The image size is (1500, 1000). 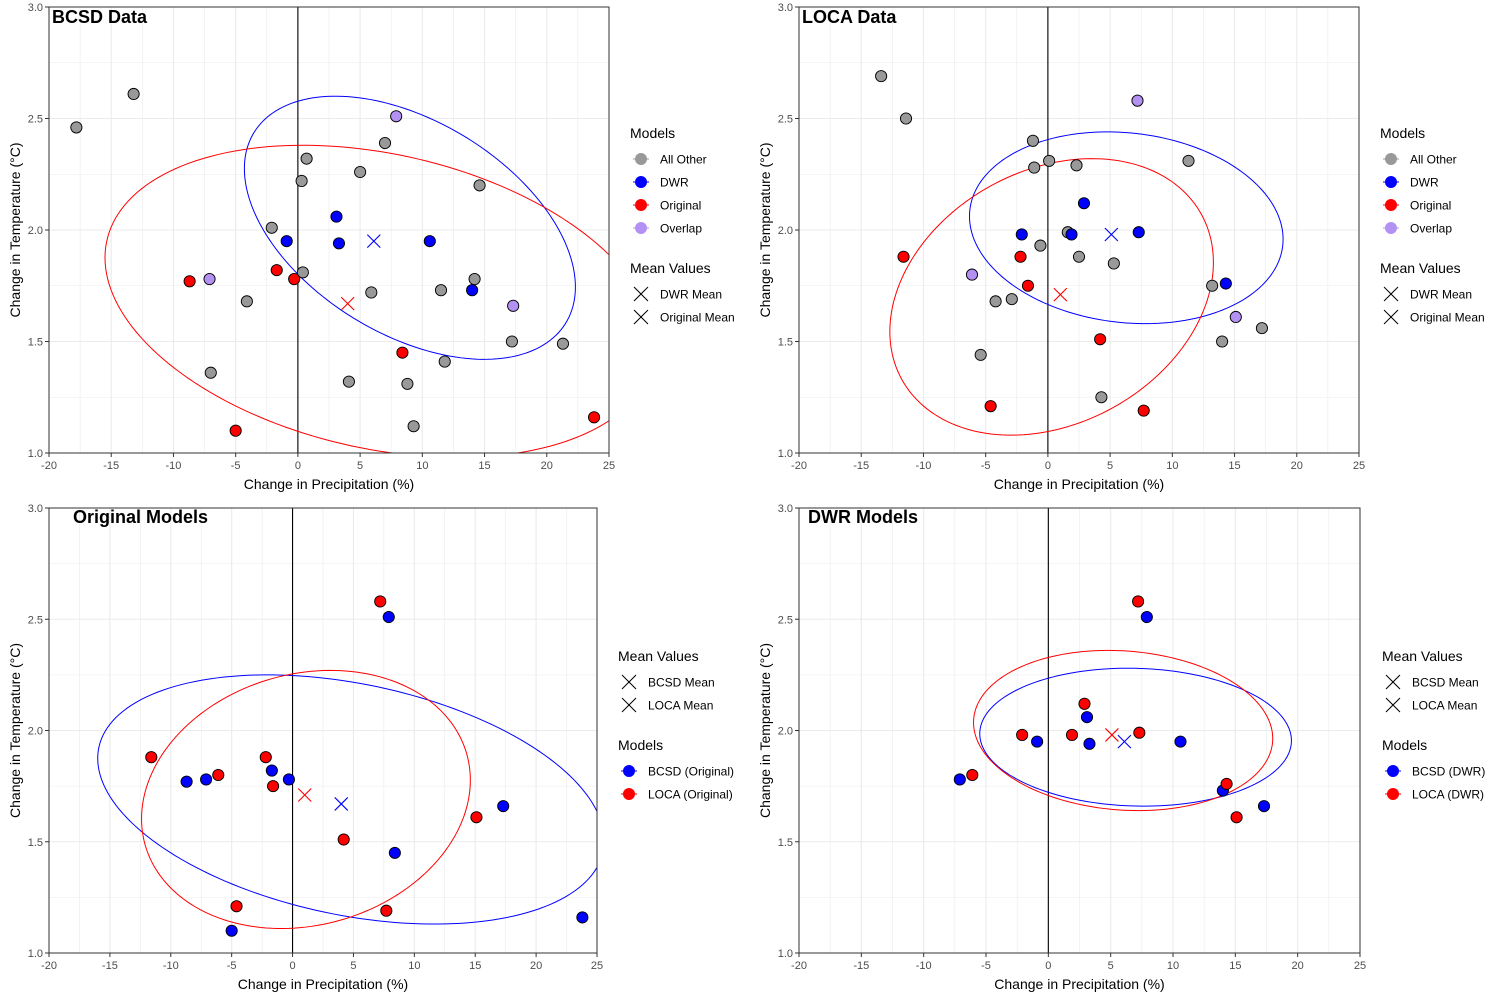 What do you see at coordinates (171, 966) in the screenshot?
I see `x-tick-label: -10` at bounding box center [171, 966].